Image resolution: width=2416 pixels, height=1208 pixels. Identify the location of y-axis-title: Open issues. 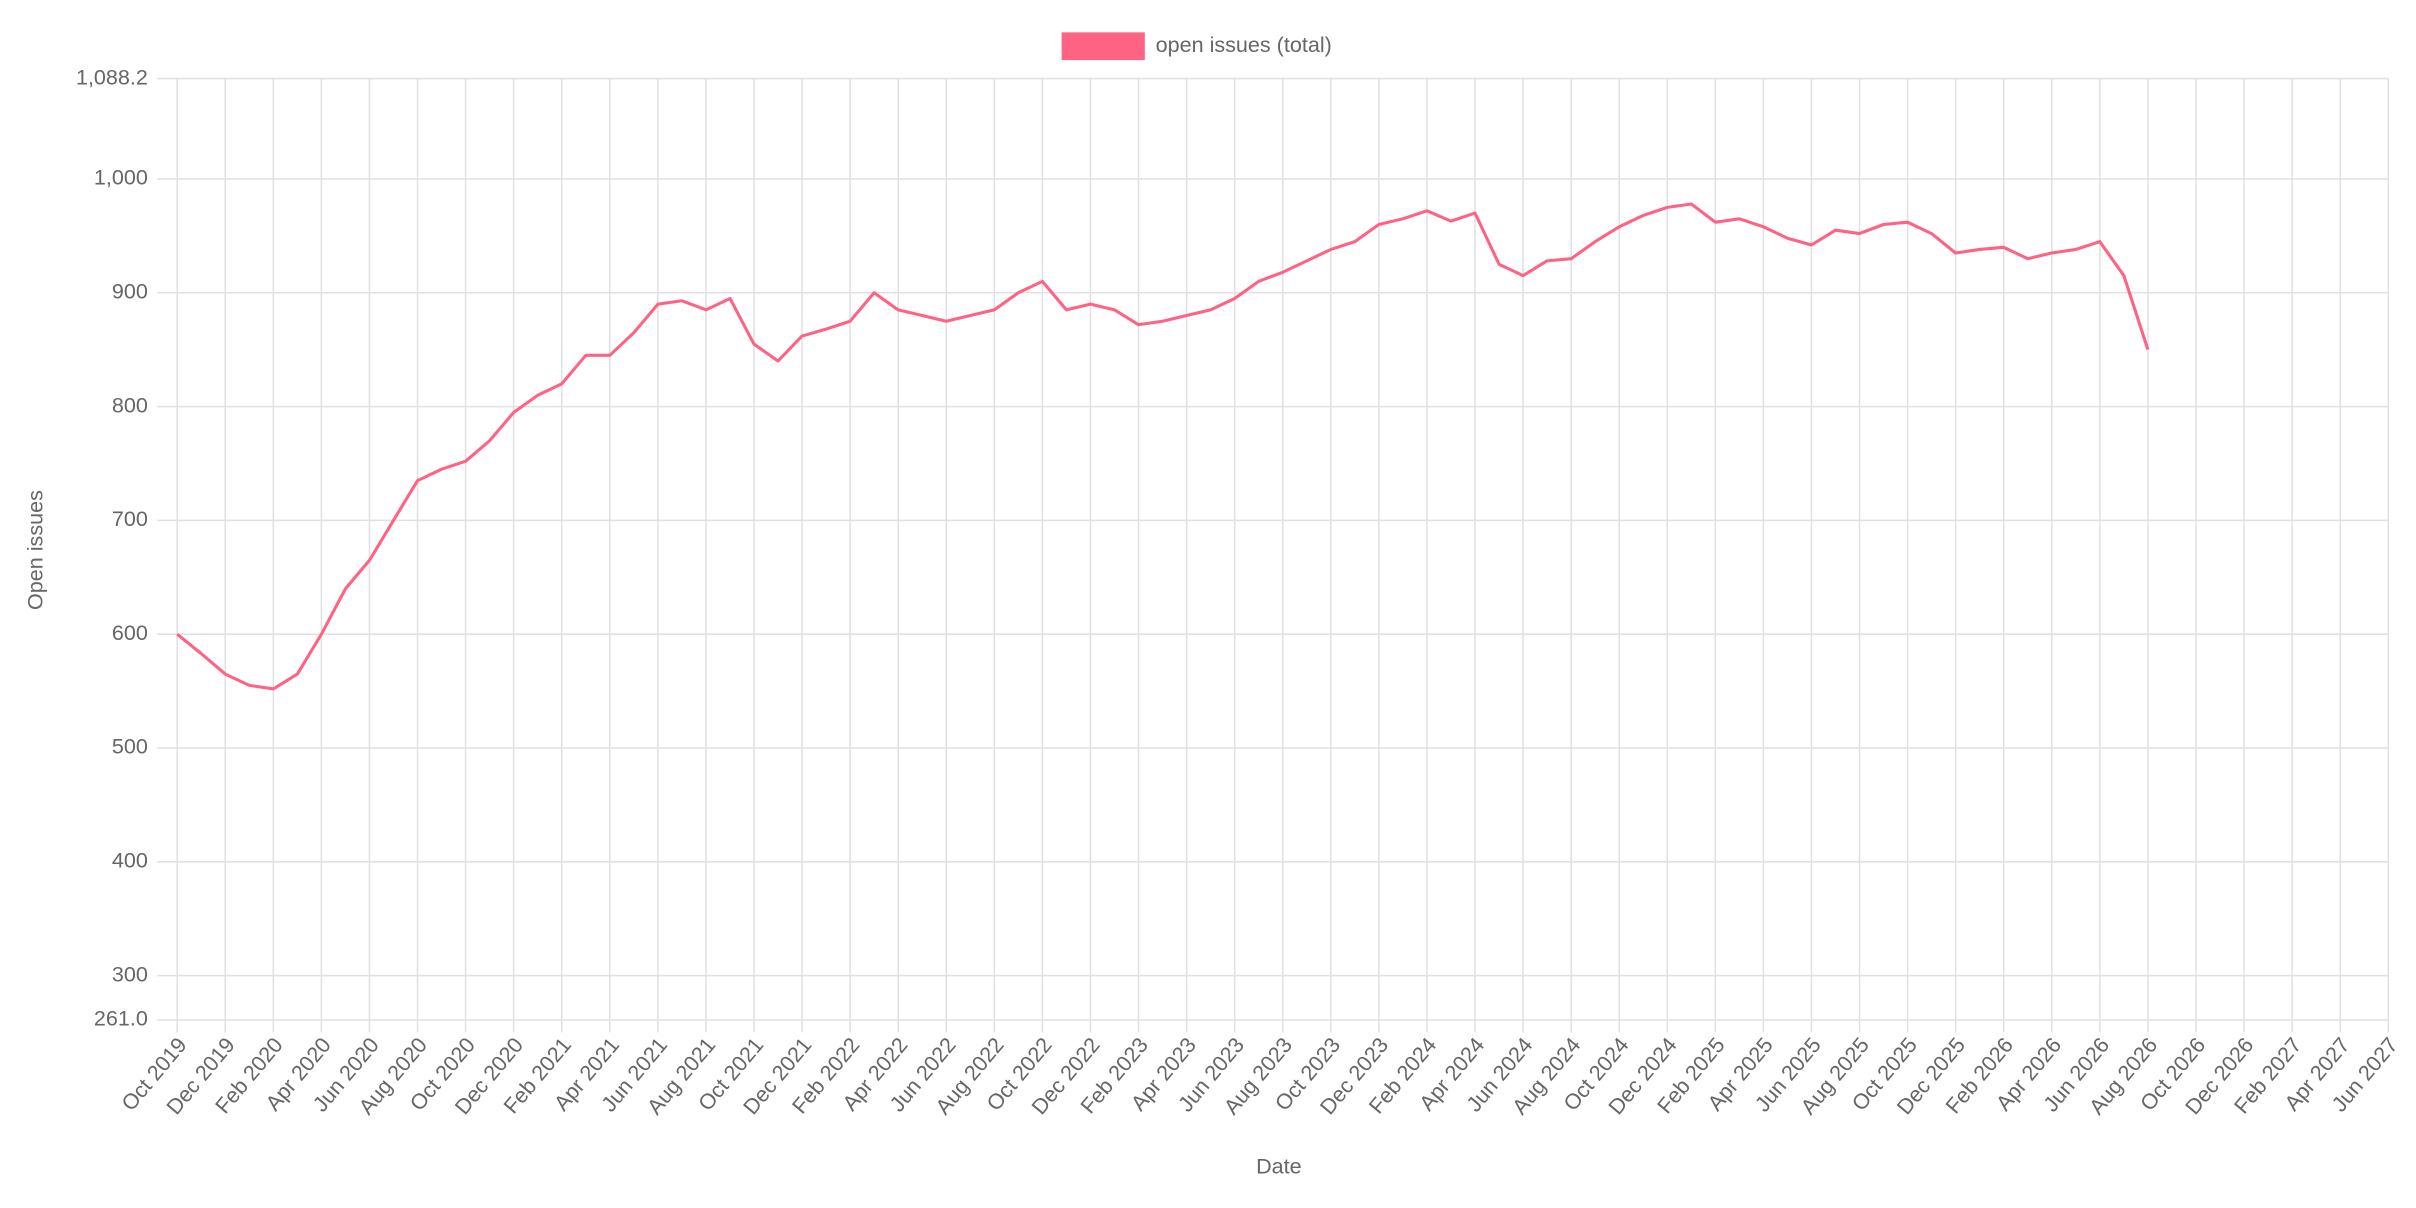
(35, 550).